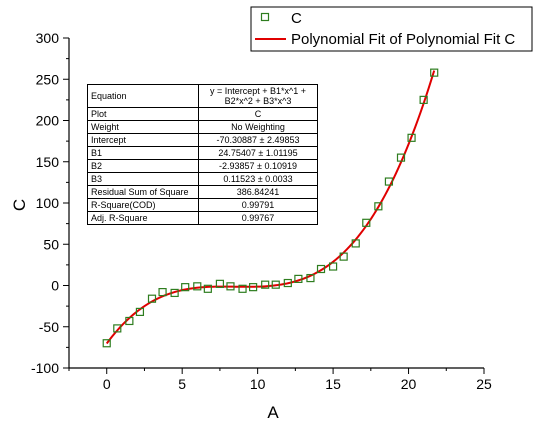 The height and width of the screenshot is (426, 537). I want to click on x-axis-title: A, so click(273, 412).